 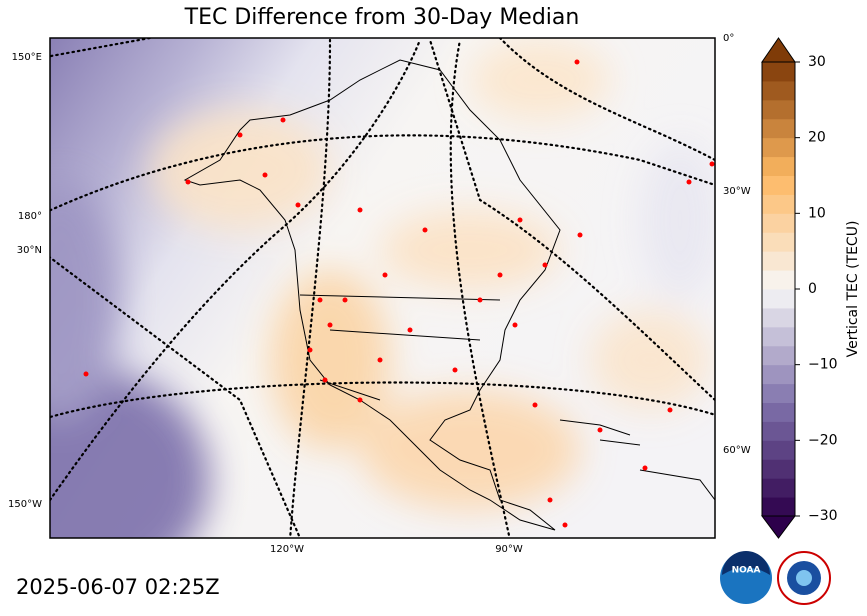 What do you see at coordinates (27, 57) in the screenshot?
I see `graticule-label: 150°E` at bounding box center [27, 57].